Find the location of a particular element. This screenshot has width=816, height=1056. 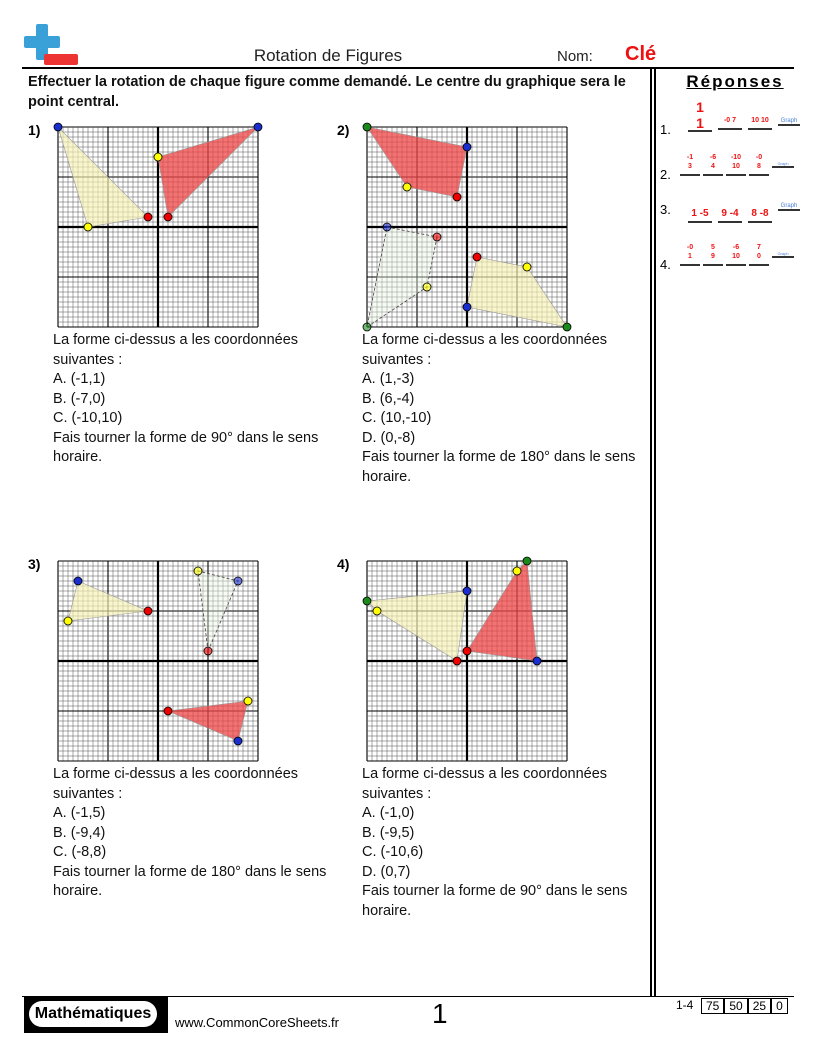

answer-row: 3. 1 -5 9 -4 8 -8 Graph is located at coordinates (735, 210).